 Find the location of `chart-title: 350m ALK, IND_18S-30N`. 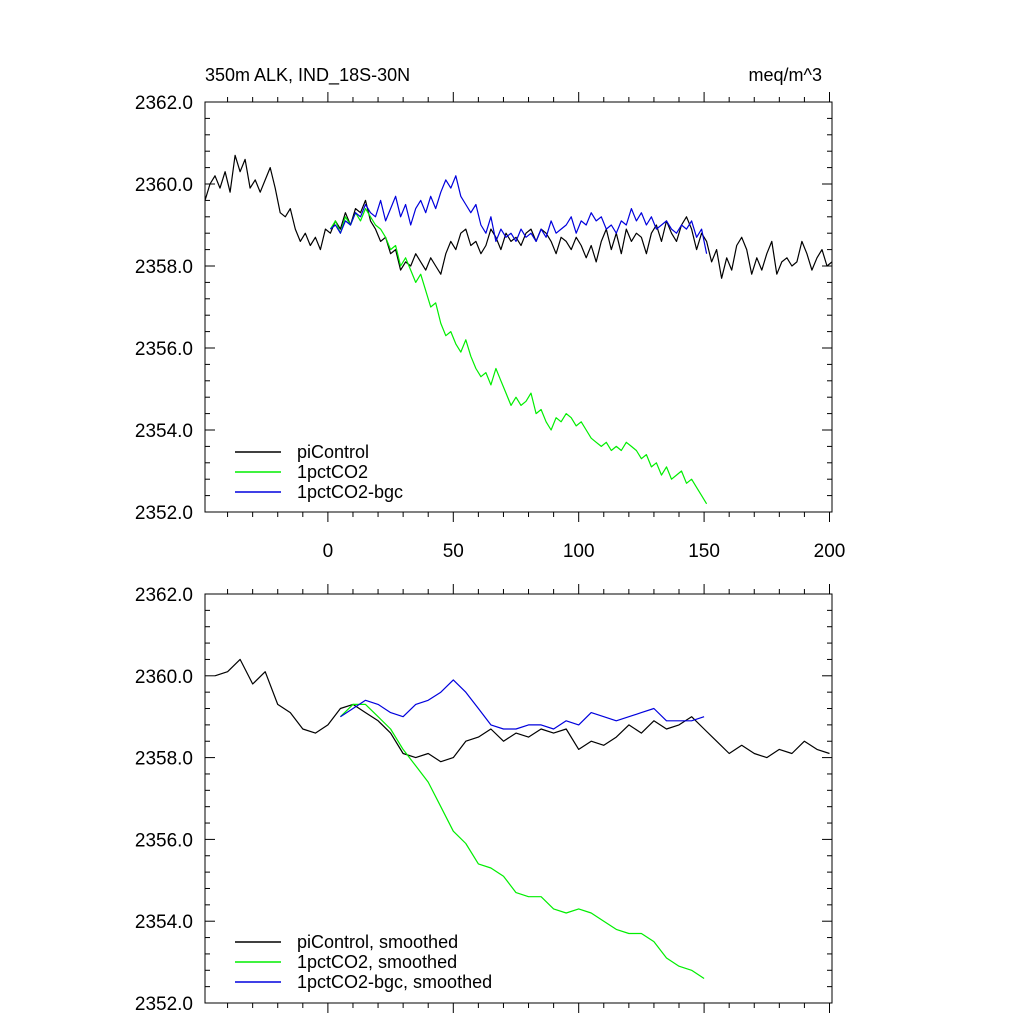

chart-title: 350m ALK, IND_18S-30N is located at coordinates (307, 75).